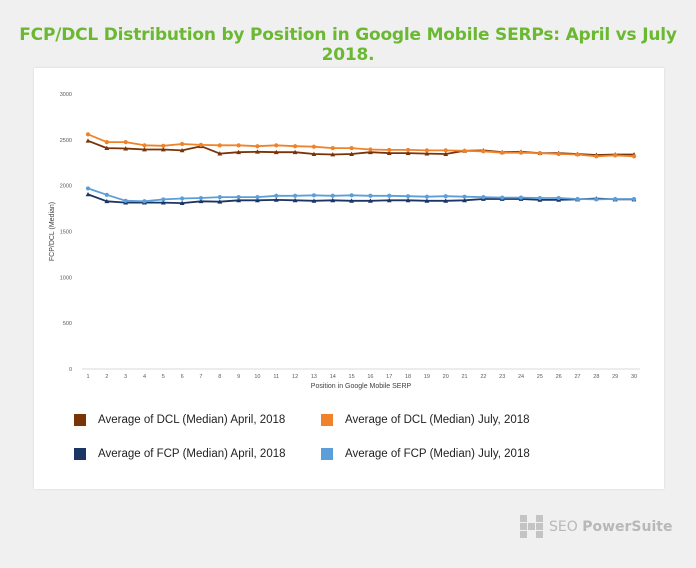  Describe the element at coordinates (627, 526) in the screenshot. I see `brand-bold: PowerSuite` at that location.